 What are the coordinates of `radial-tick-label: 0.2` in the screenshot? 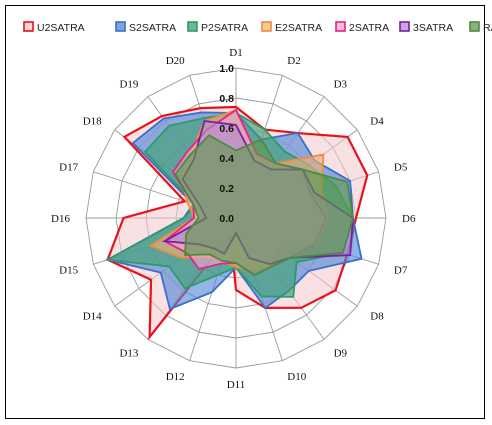 It's located at (226, 189).